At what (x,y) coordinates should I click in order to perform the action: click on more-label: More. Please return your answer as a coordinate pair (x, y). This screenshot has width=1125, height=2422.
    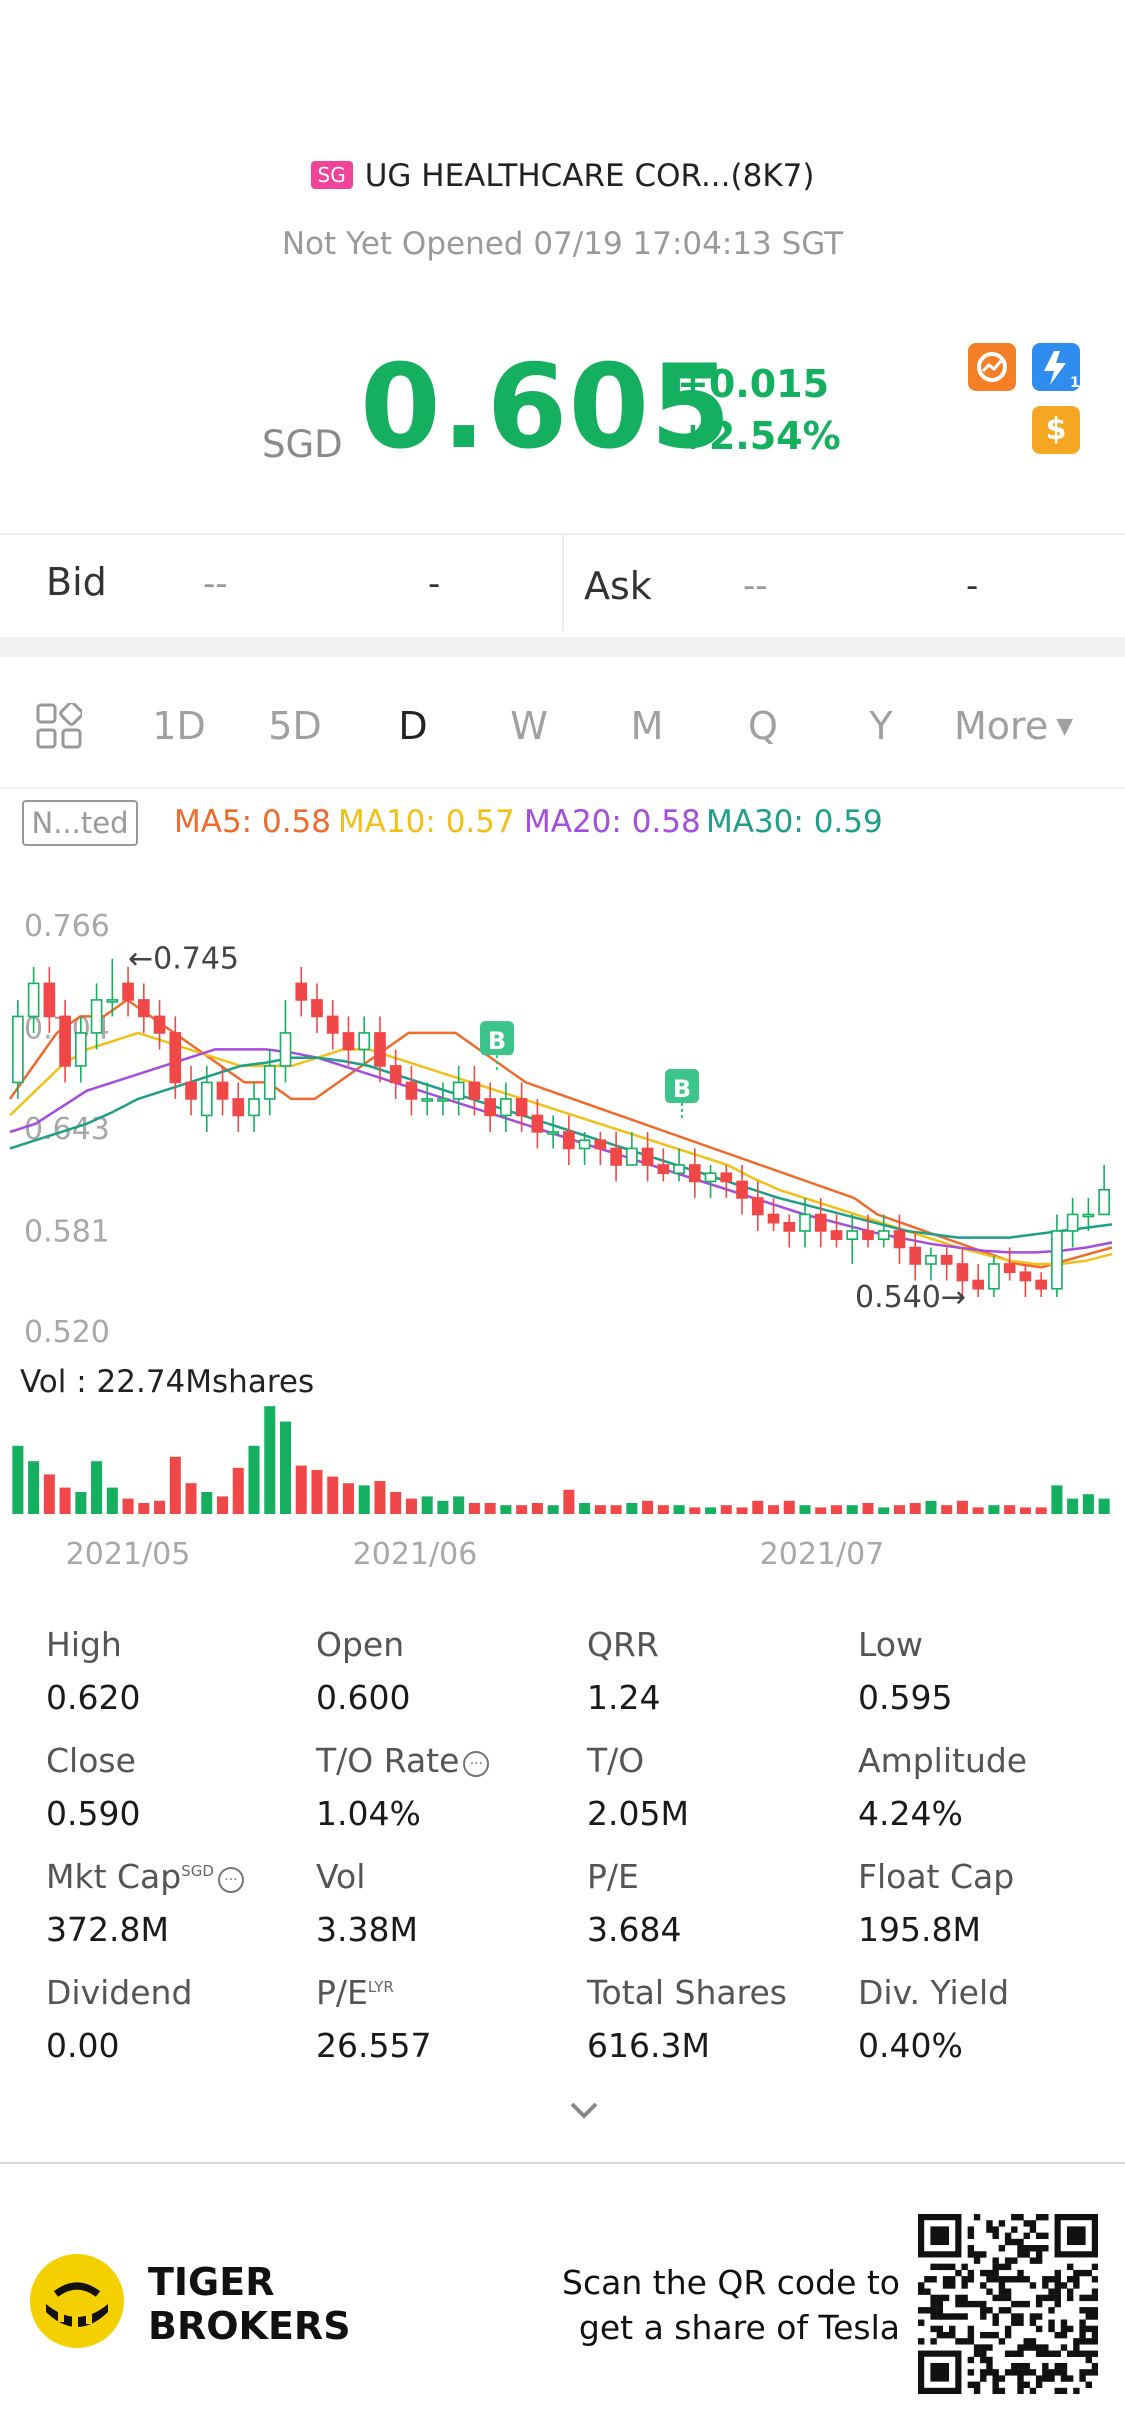
    Looking at the image, I should click on (1001, 726).